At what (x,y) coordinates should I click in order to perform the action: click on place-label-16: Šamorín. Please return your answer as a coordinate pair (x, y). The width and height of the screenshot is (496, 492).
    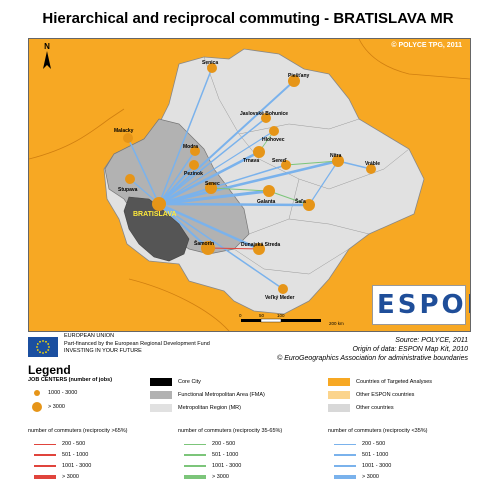
    Looking at the image, I should click on (204, 243).